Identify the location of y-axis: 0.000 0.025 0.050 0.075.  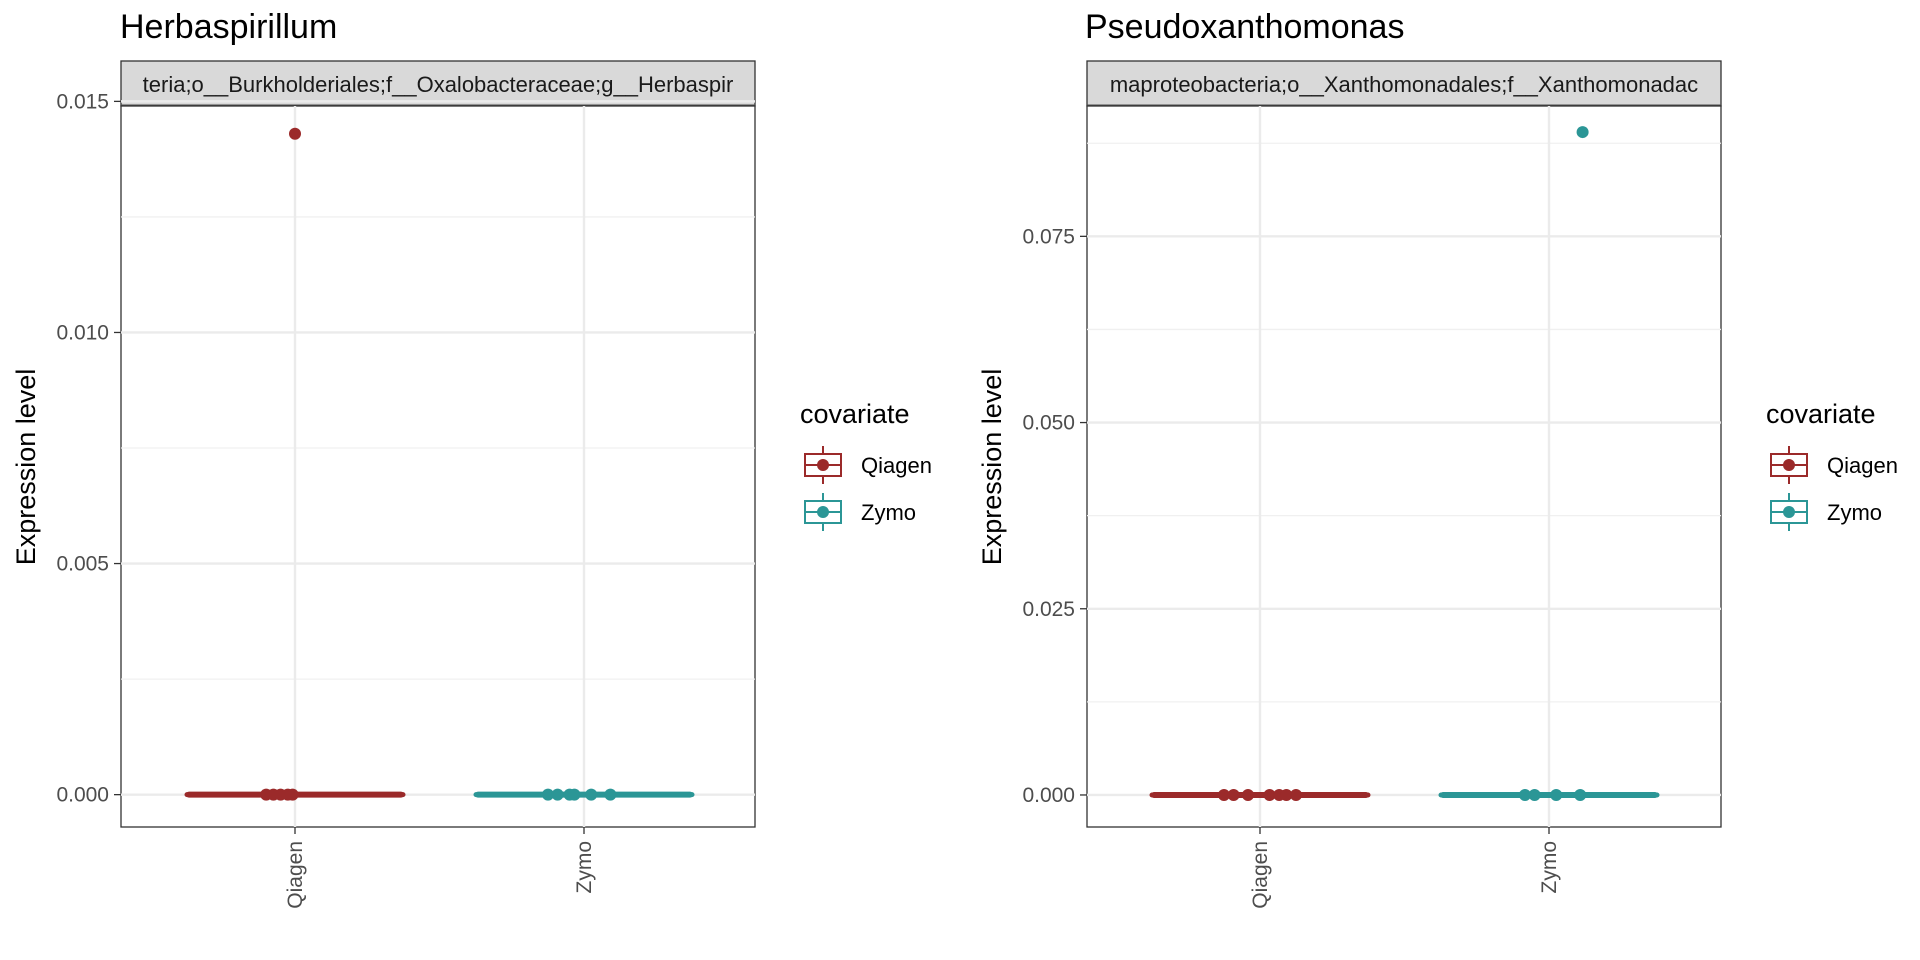
(1054, 516).